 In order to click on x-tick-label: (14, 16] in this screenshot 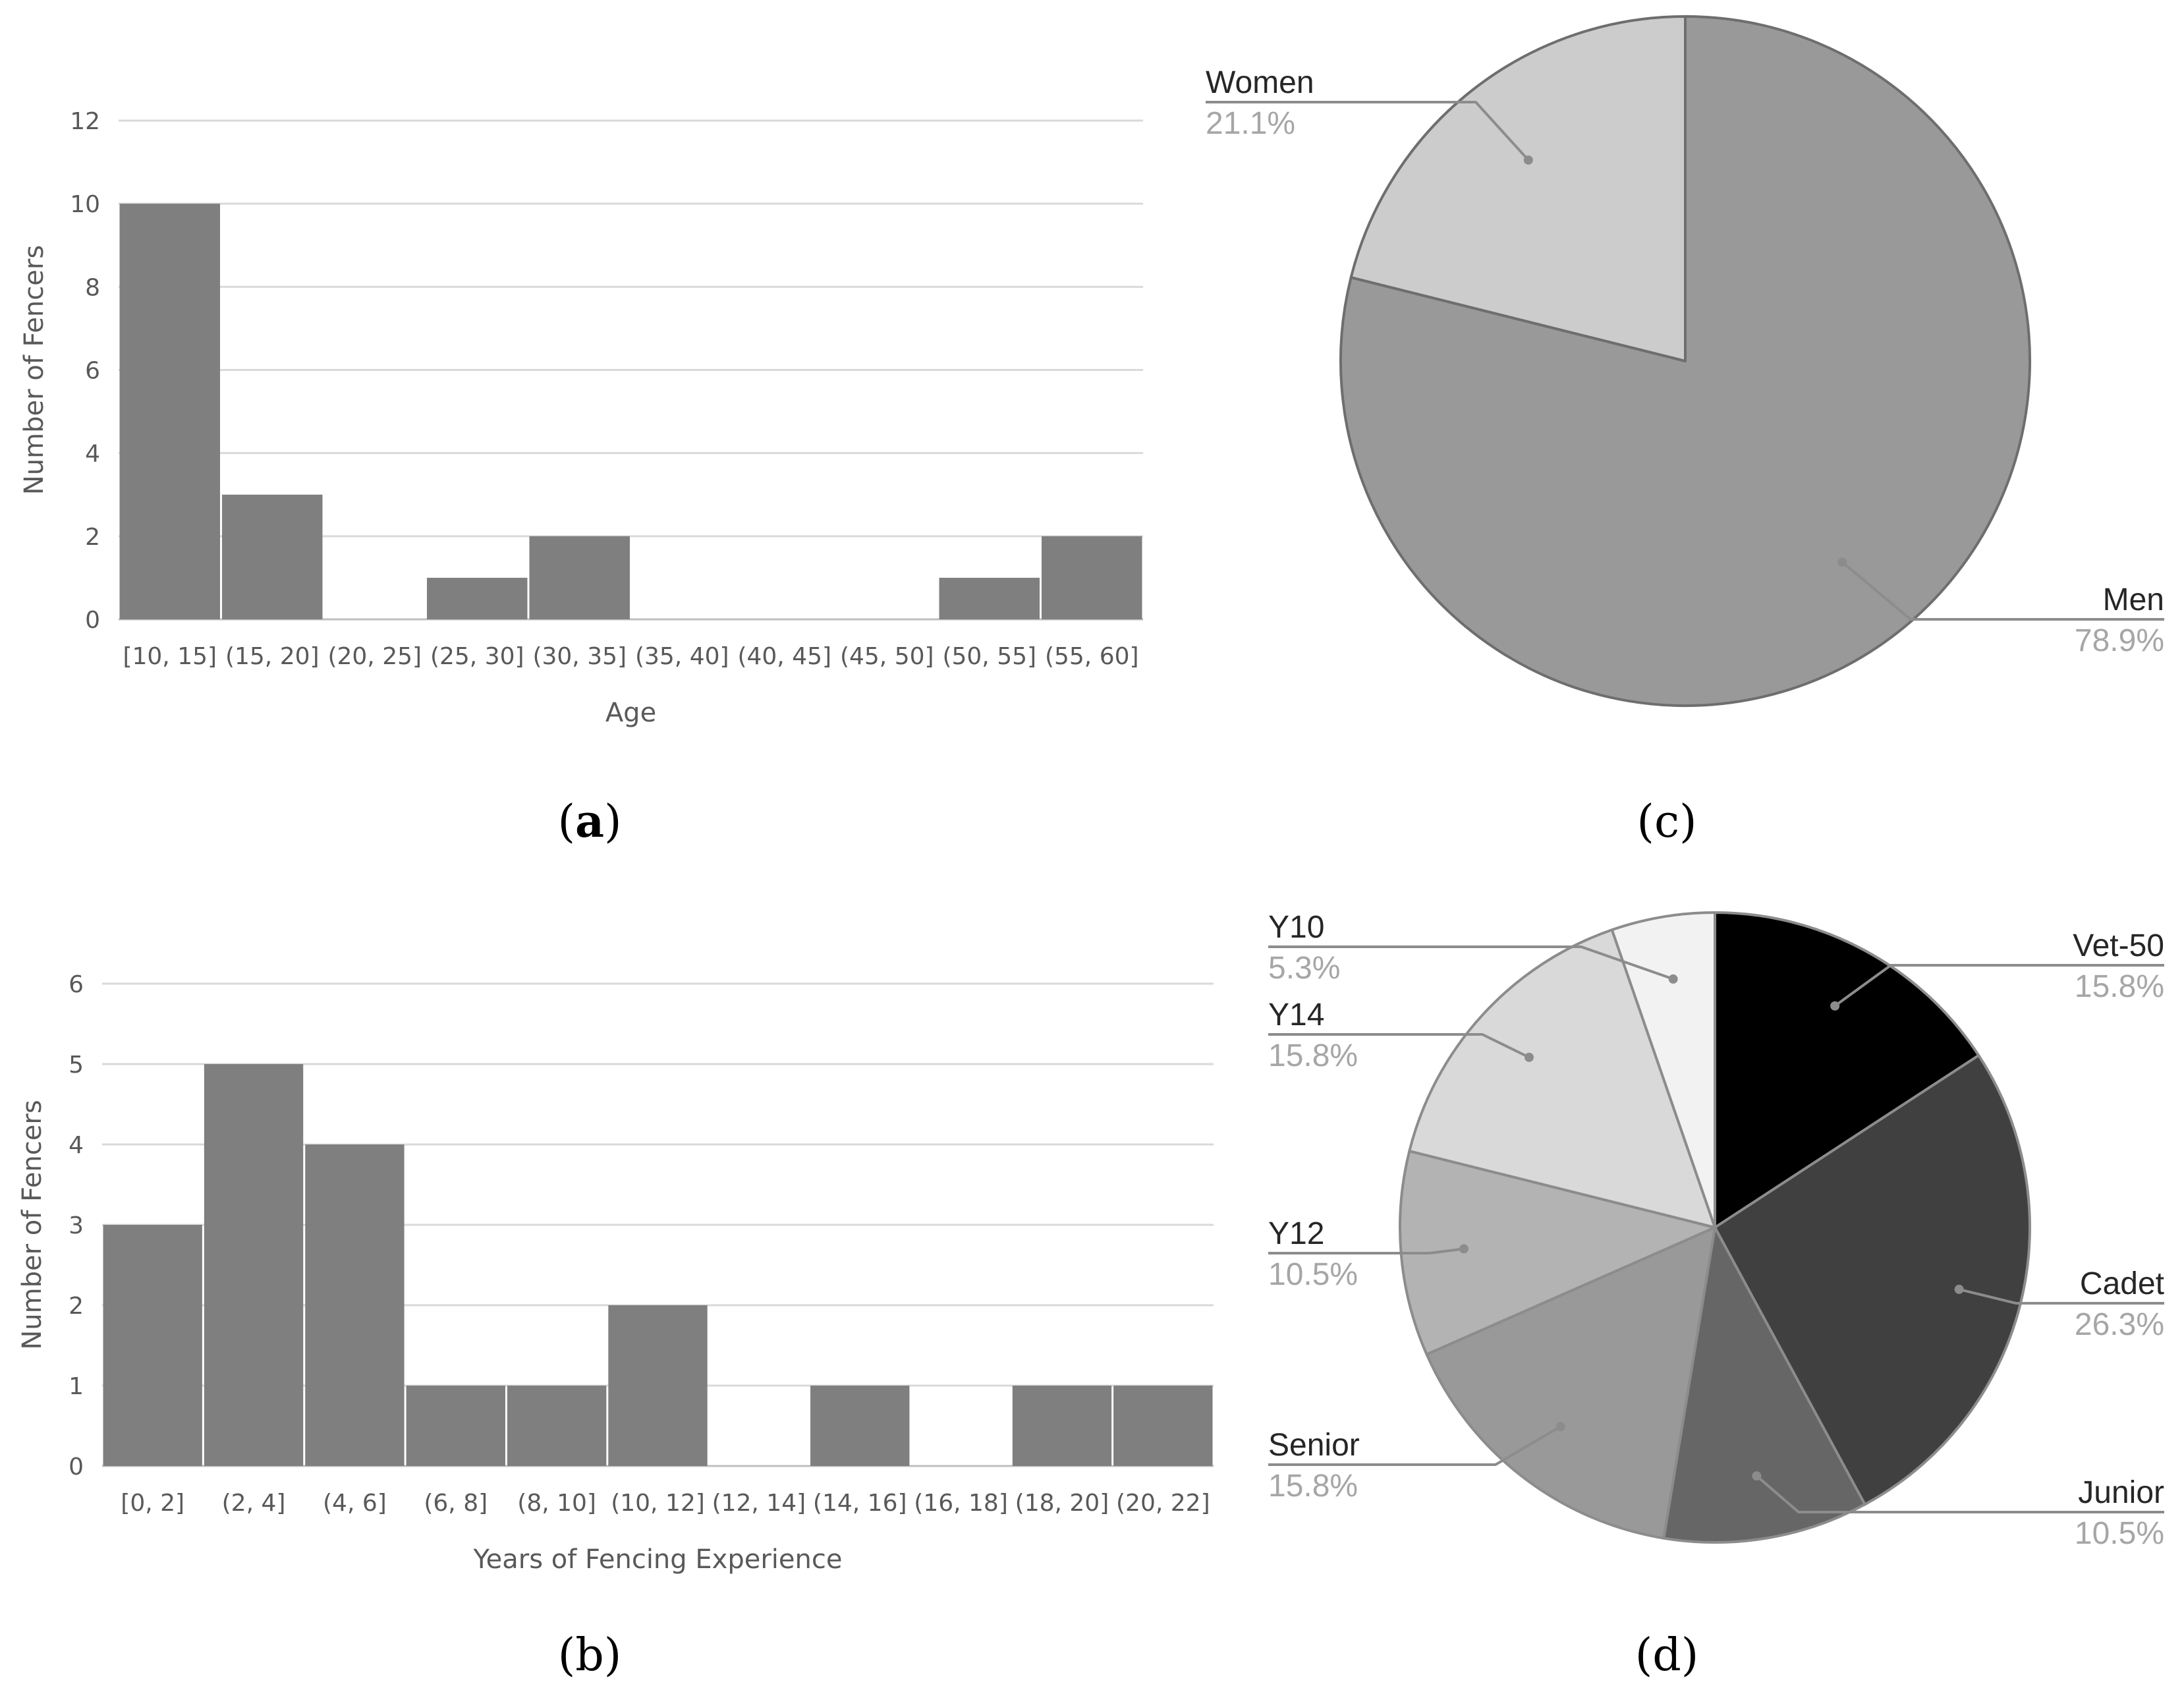, I will do `click(860, 1503)`.